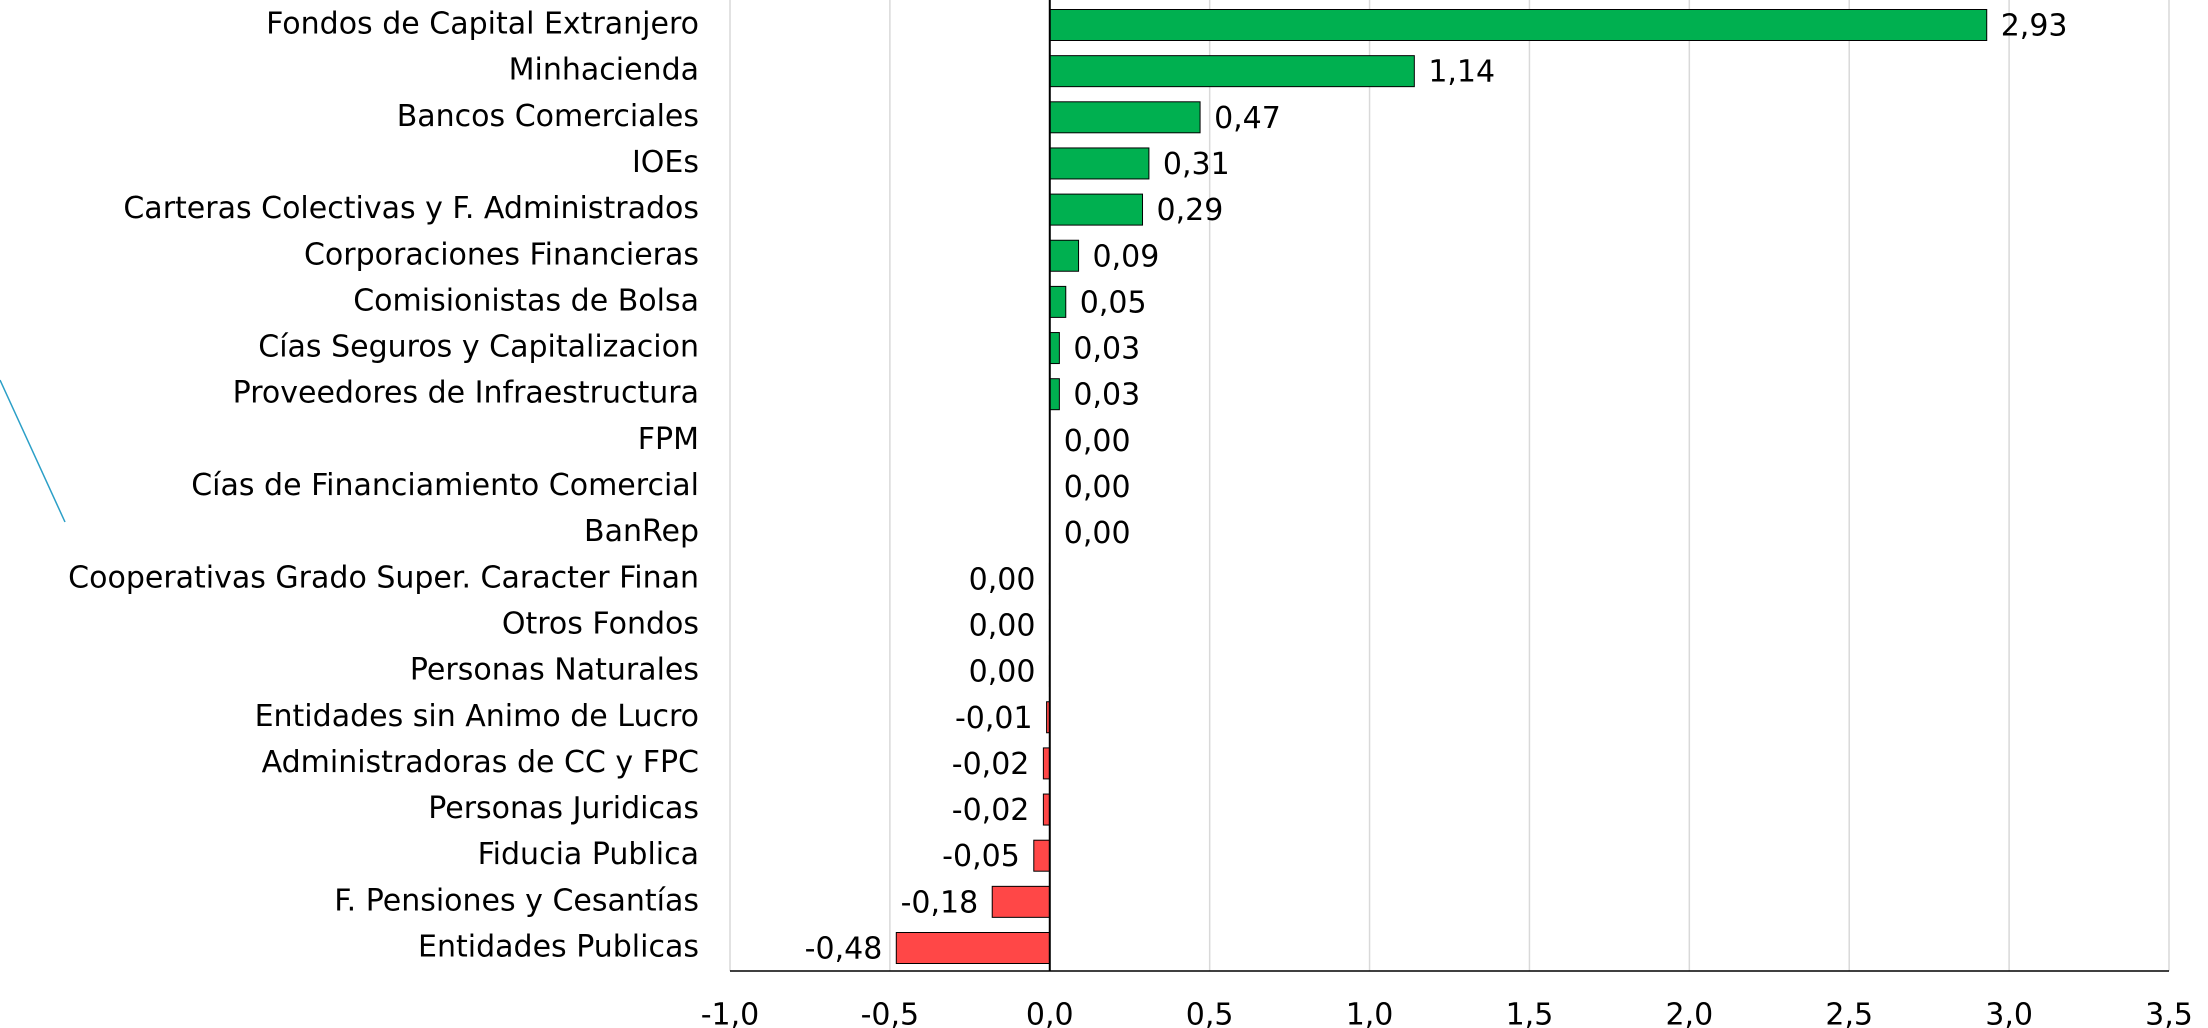  What do you see at coordinates (1210, 1013) in the screenshot?
I see `x-tick-label: 0,5` at bounding box center [1210, 1013].